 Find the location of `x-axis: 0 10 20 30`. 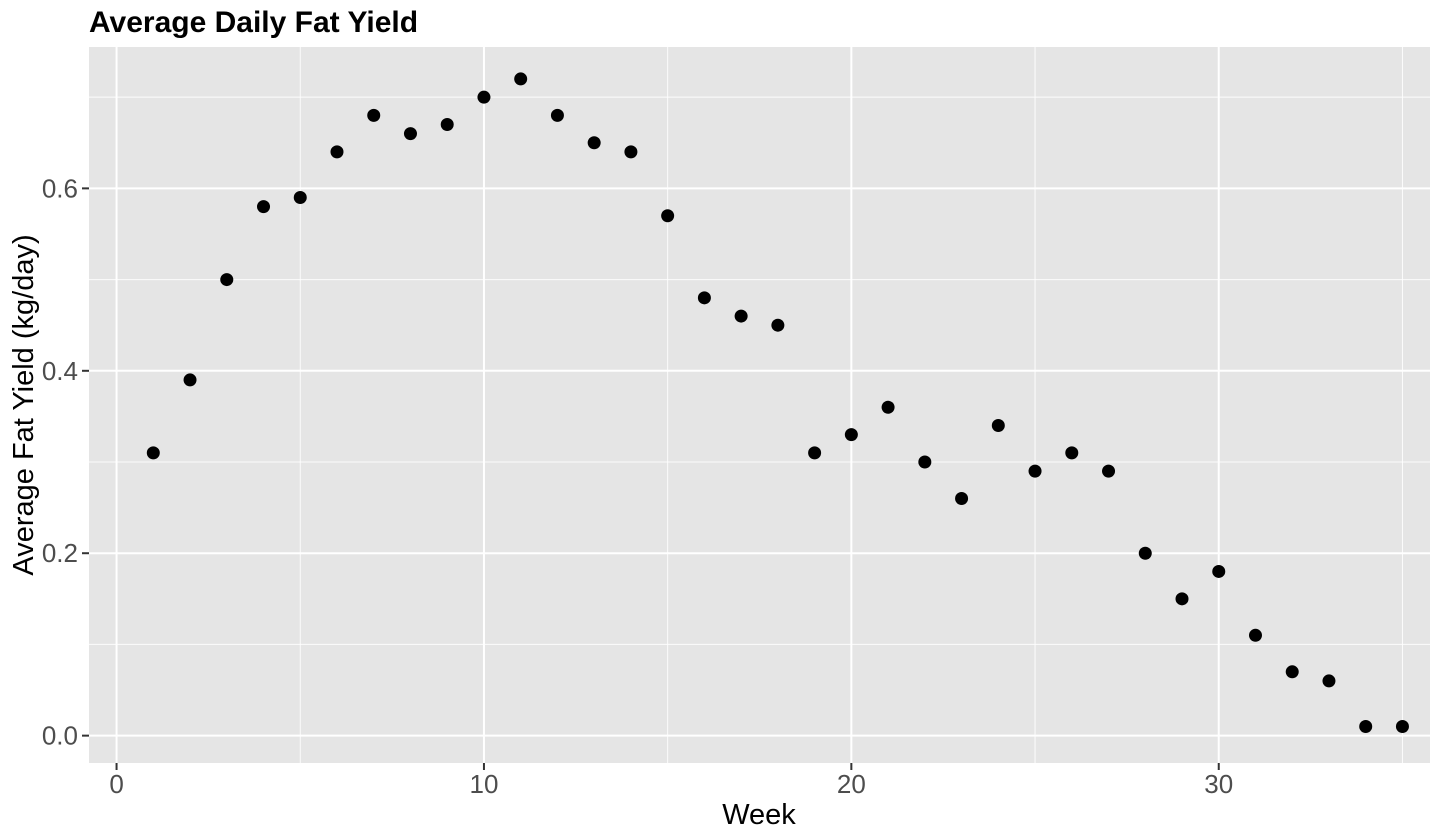

x-axis: 0 10 20 30 is located at coordinates (671, 781).